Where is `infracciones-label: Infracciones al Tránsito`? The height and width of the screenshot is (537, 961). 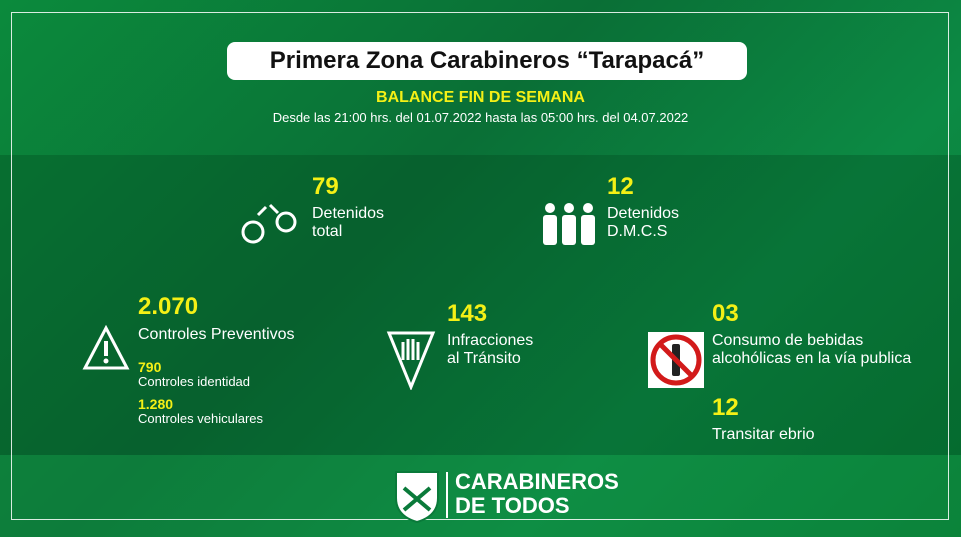 infracciones-label: Infracciones al Tránsito is located at coordinates (490, 349).